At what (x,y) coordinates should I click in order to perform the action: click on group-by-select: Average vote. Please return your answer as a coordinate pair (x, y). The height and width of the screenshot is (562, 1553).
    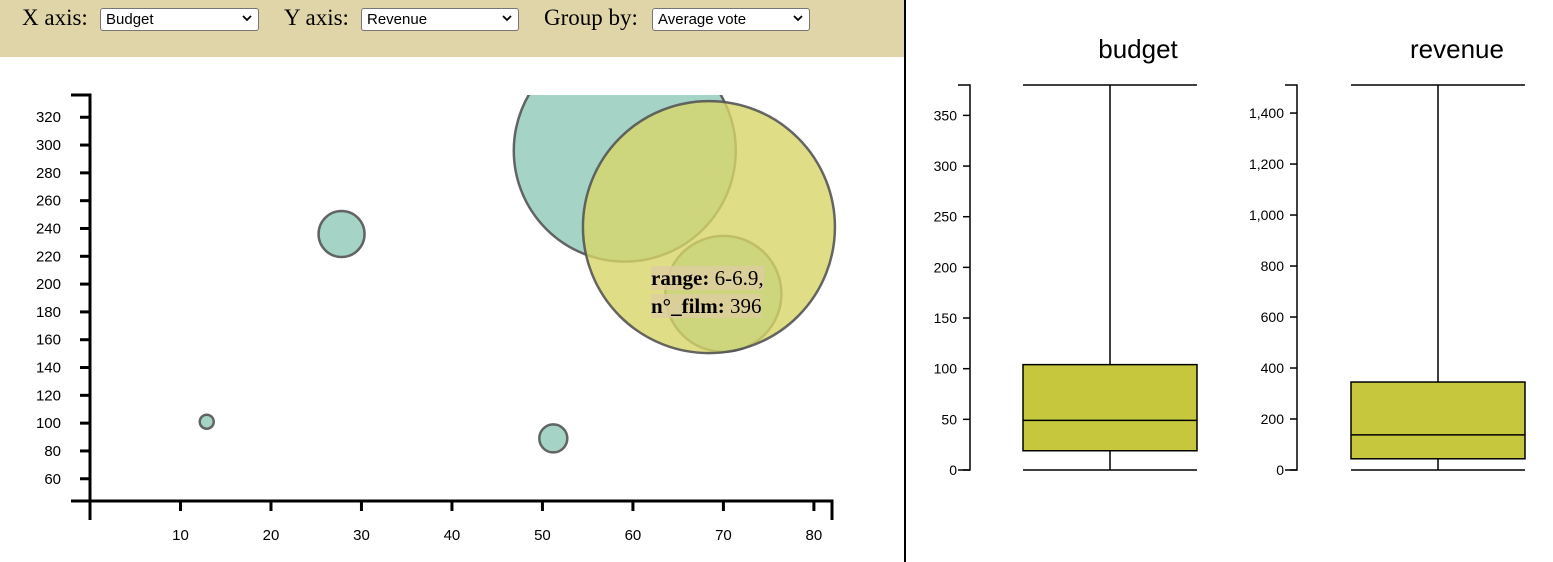
    Looking at the image, I should click on (731, 19).